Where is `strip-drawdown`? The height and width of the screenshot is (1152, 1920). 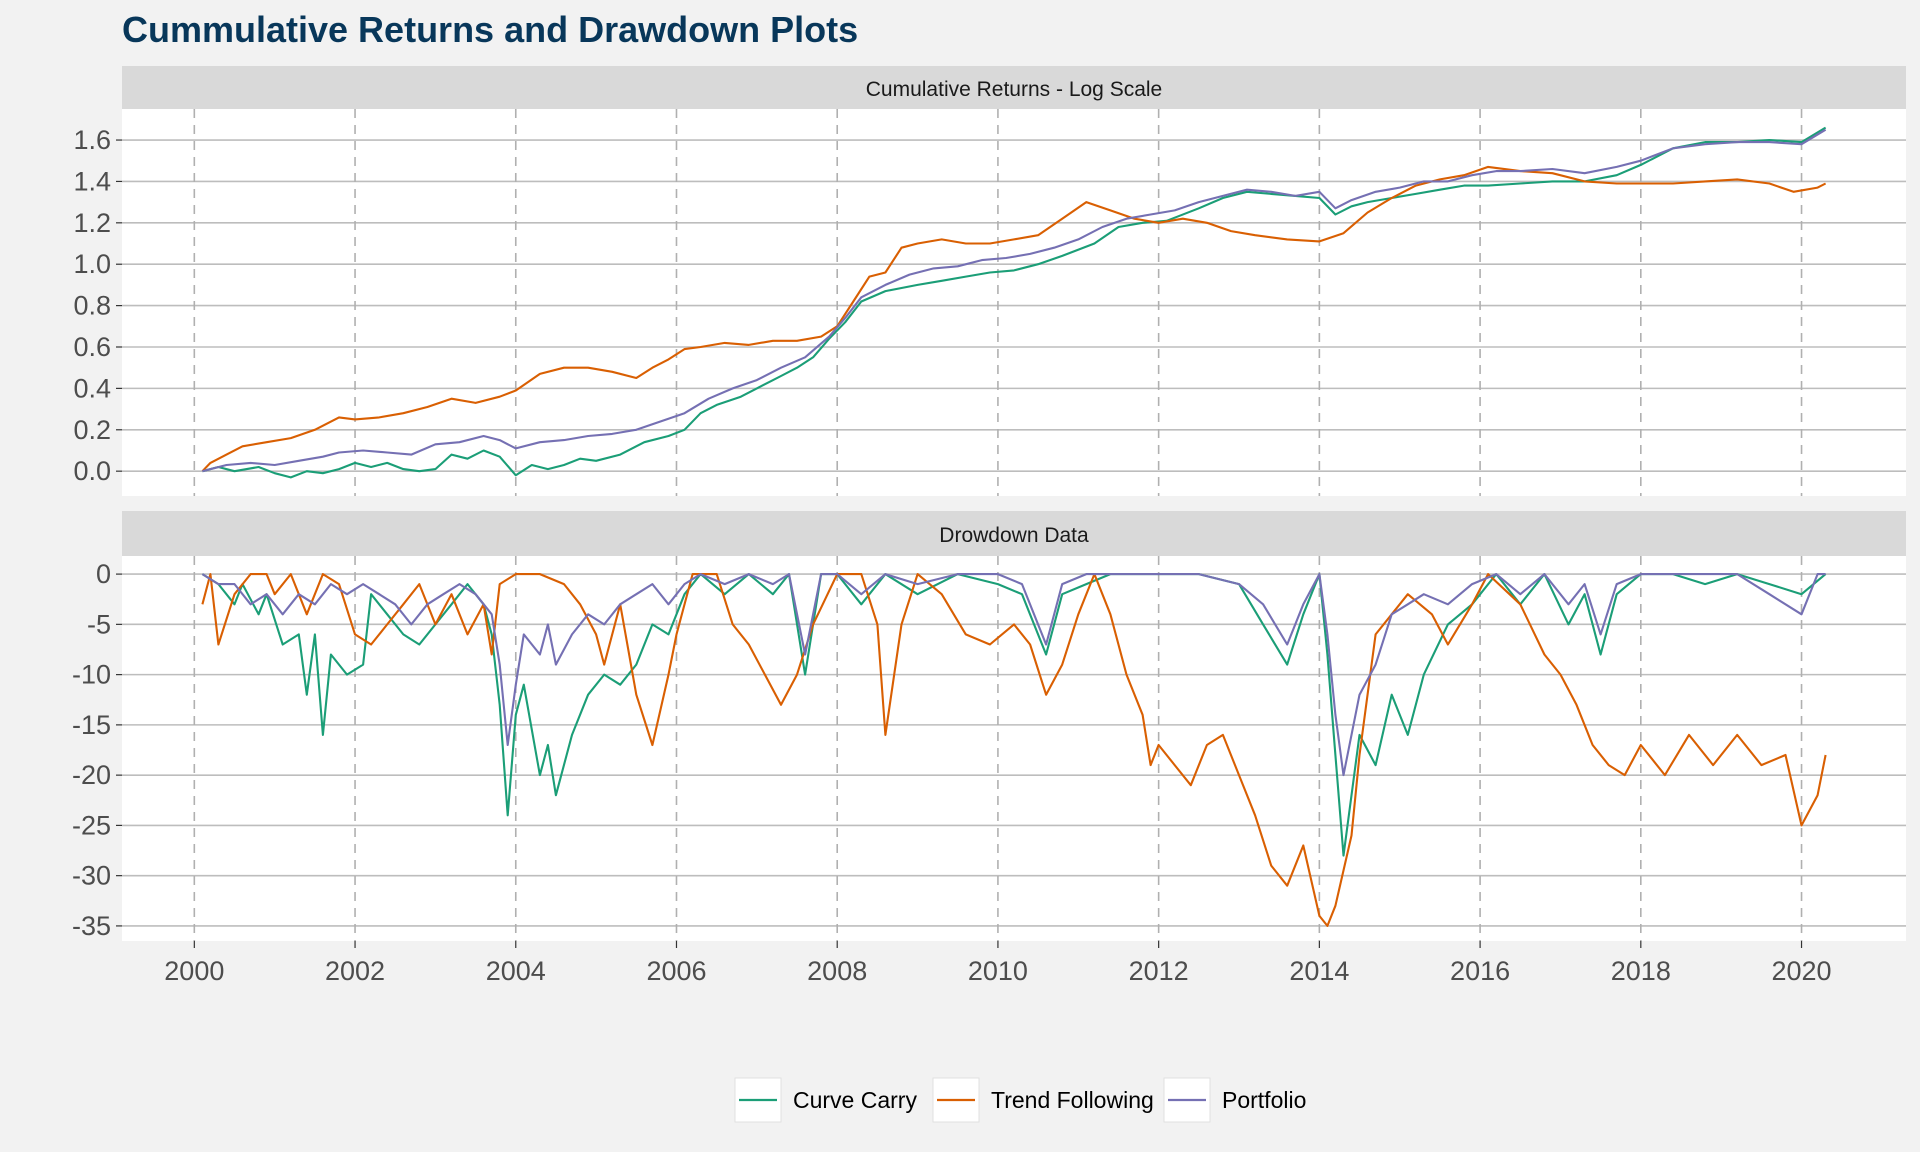
strip-drawdown is located at coordinates (1014, 533).